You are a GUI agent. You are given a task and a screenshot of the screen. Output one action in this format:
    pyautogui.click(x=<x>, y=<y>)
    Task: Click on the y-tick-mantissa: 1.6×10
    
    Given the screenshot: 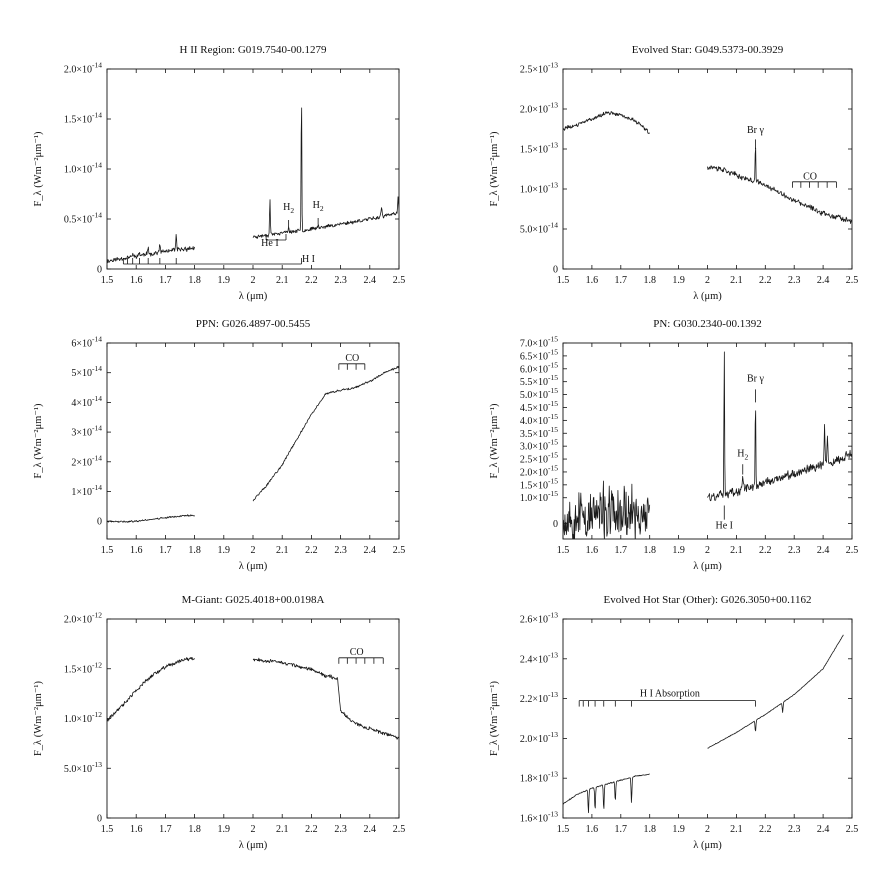 What is the action you would take?
    pyautogui.click(x=534, y=819)
    